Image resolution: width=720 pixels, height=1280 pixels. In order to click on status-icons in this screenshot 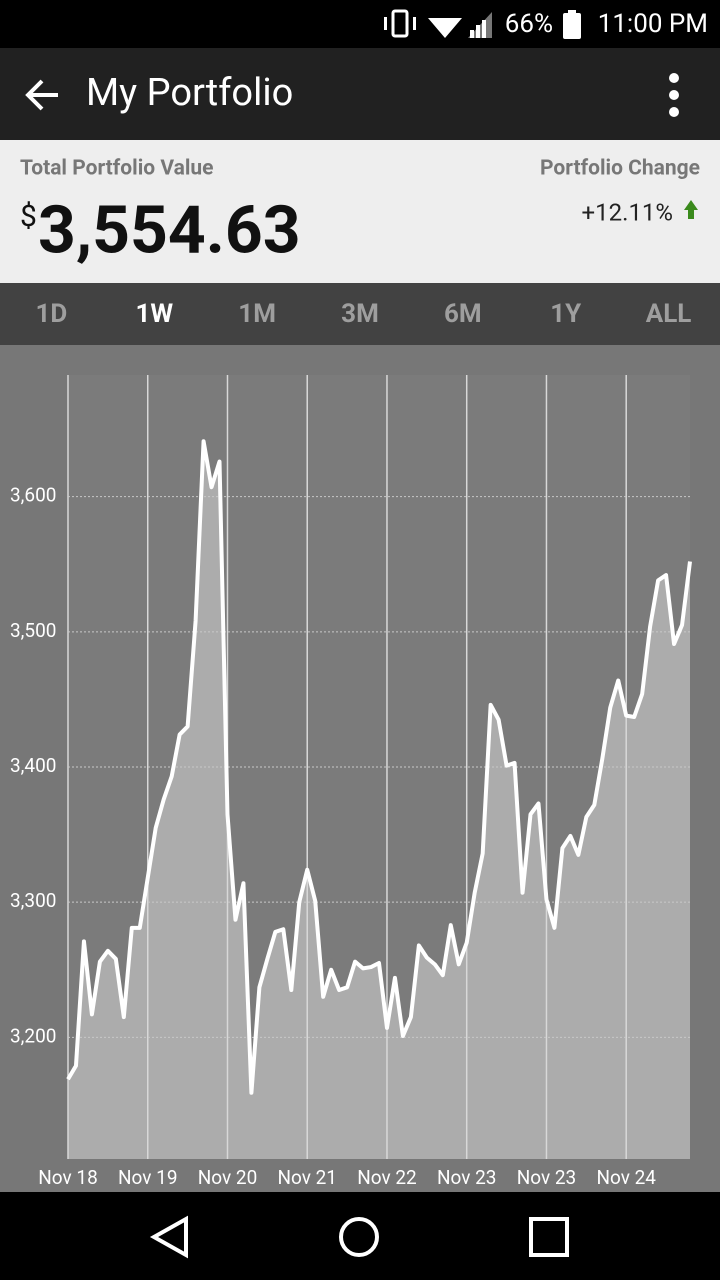, I will do `click(482, 24)`.